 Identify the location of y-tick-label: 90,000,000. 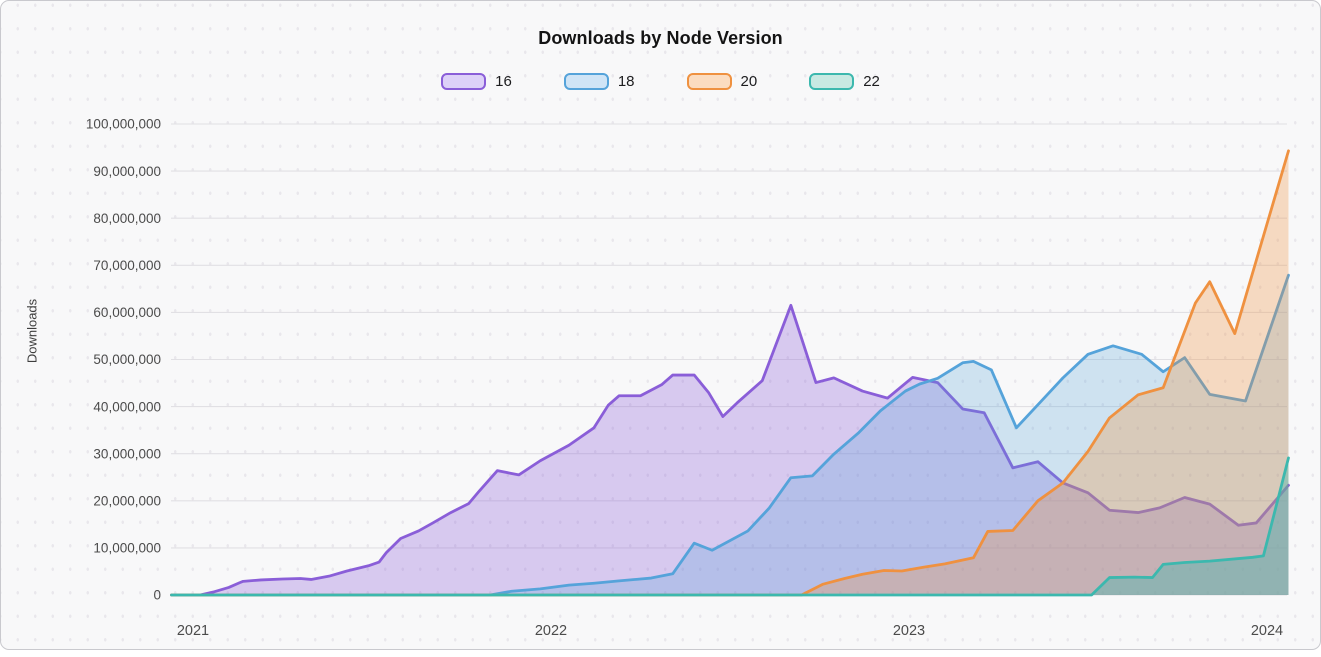
(127, 171).